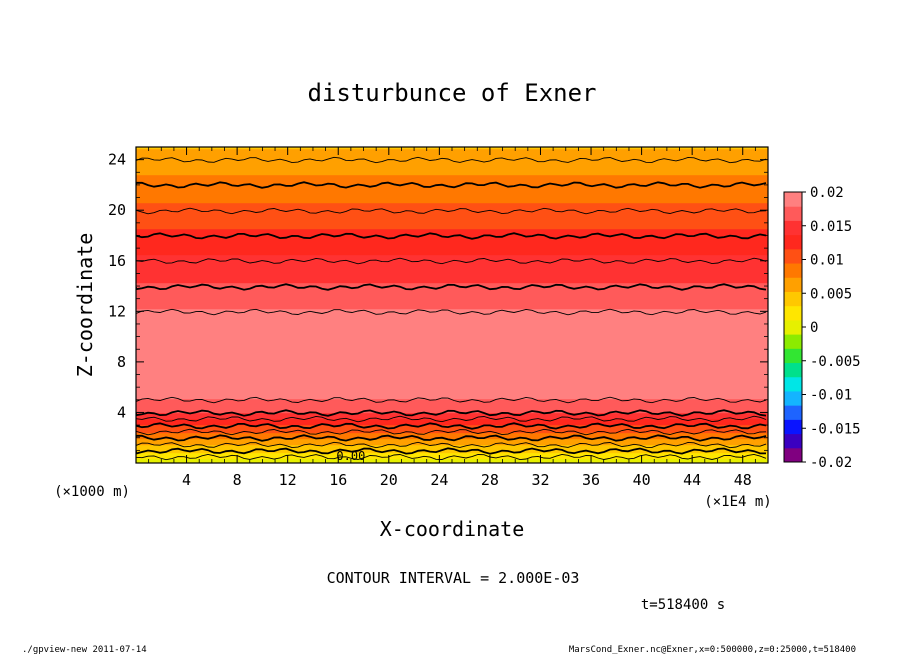  Describe the element at coordinates (642, 480) in the screenshot. I see `x-tick-label: 40` at that location.